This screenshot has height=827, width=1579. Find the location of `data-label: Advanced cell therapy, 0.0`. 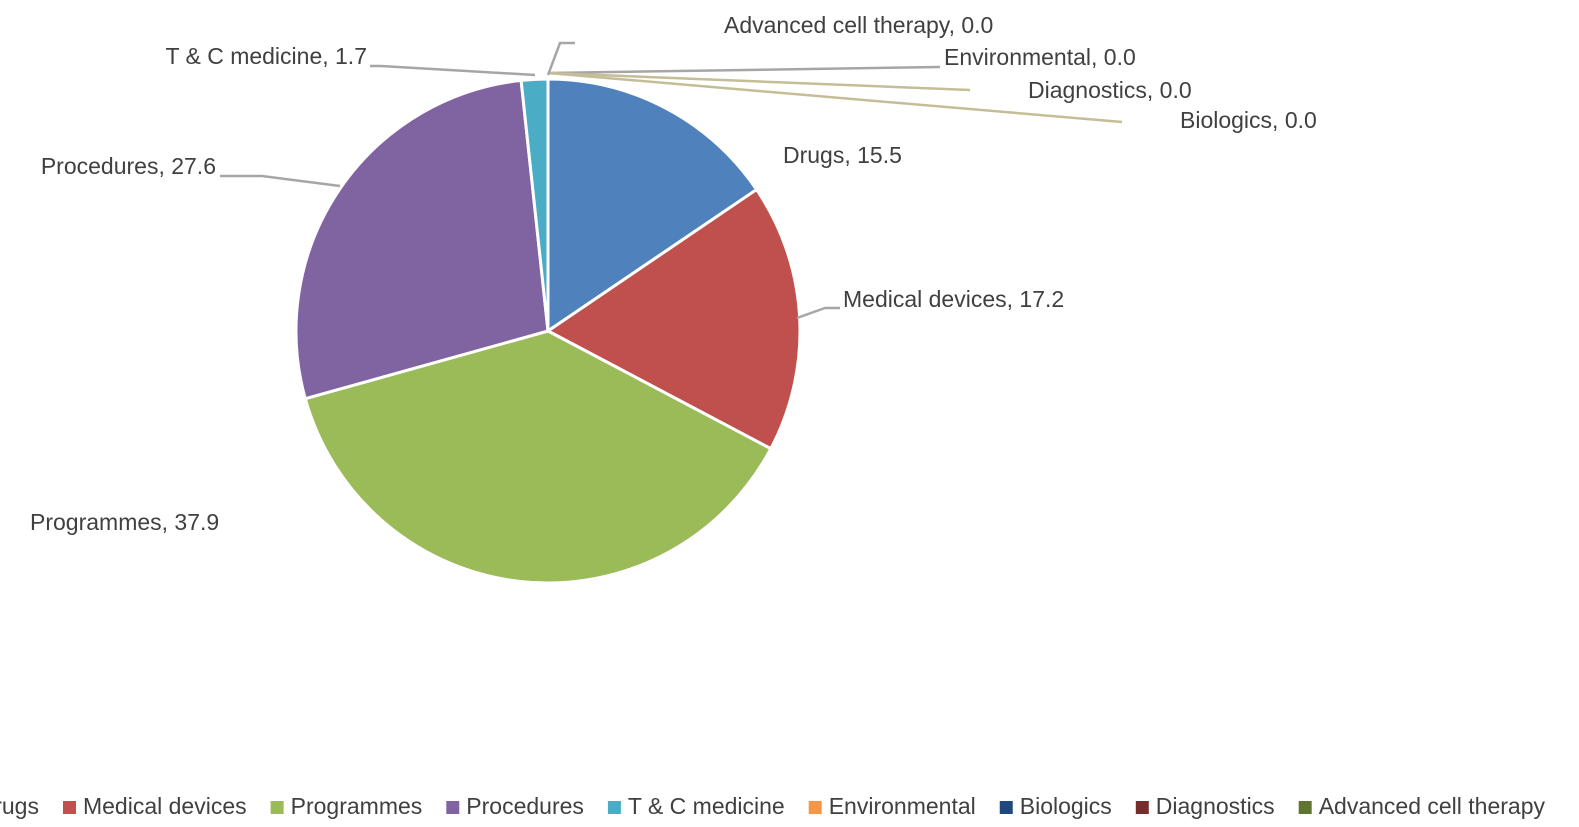

data-label: Advanced cell therapy, 0.0 is located at coordinates (858, 25).